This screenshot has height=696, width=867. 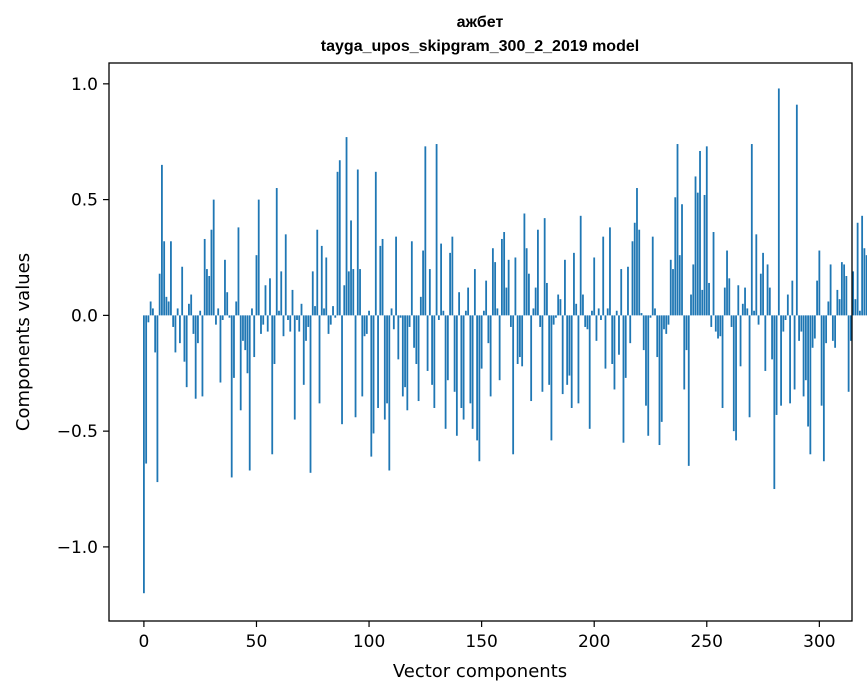 I want to click on chart-title: ажбет, so click(x=480, y=22).